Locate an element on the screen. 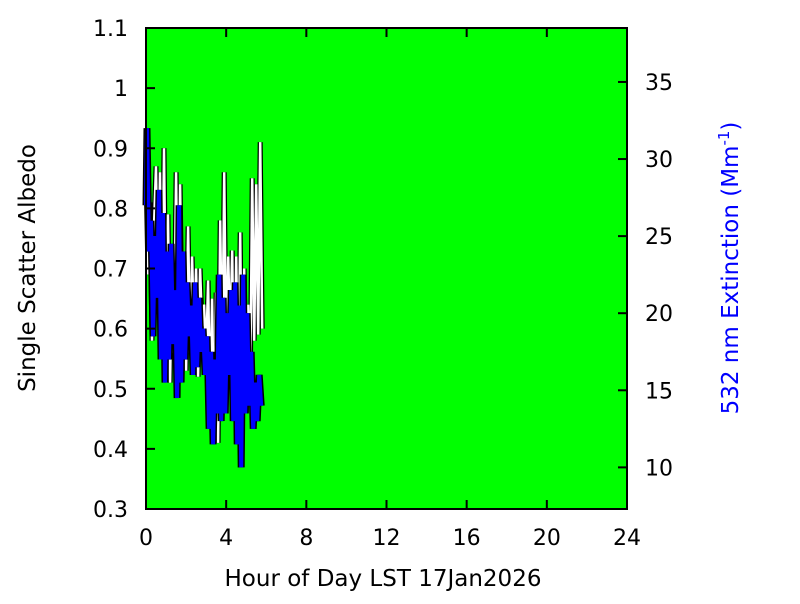  x-tick-label: 4 is located at coordinates (226, 538).